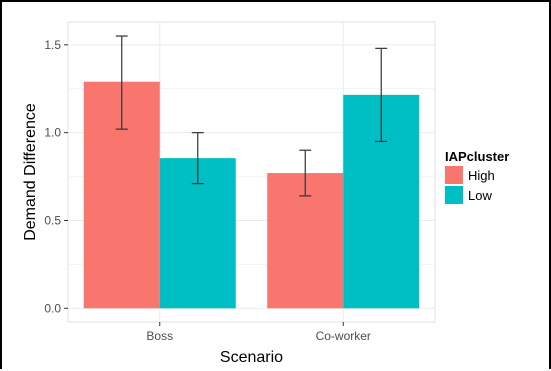 Image resolution: width=551 pixels, height=371 pixels. I want to click on legend-key-low, so click(454, 195).